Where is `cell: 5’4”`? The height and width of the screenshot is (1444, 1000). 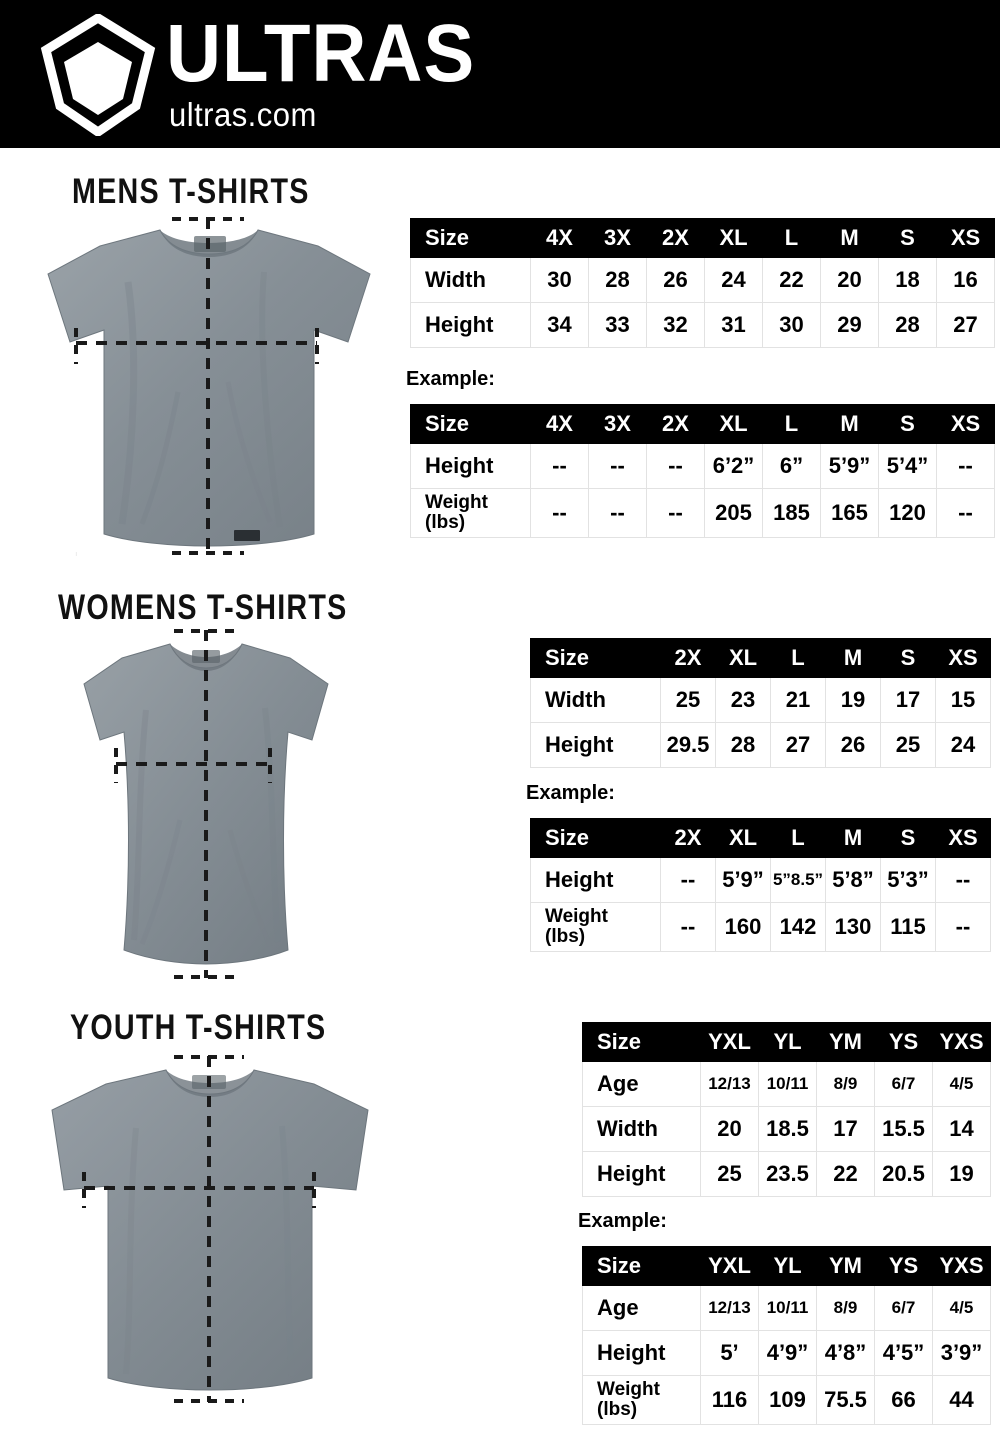 cell: 5’4” is located at coordinates (907, 466).